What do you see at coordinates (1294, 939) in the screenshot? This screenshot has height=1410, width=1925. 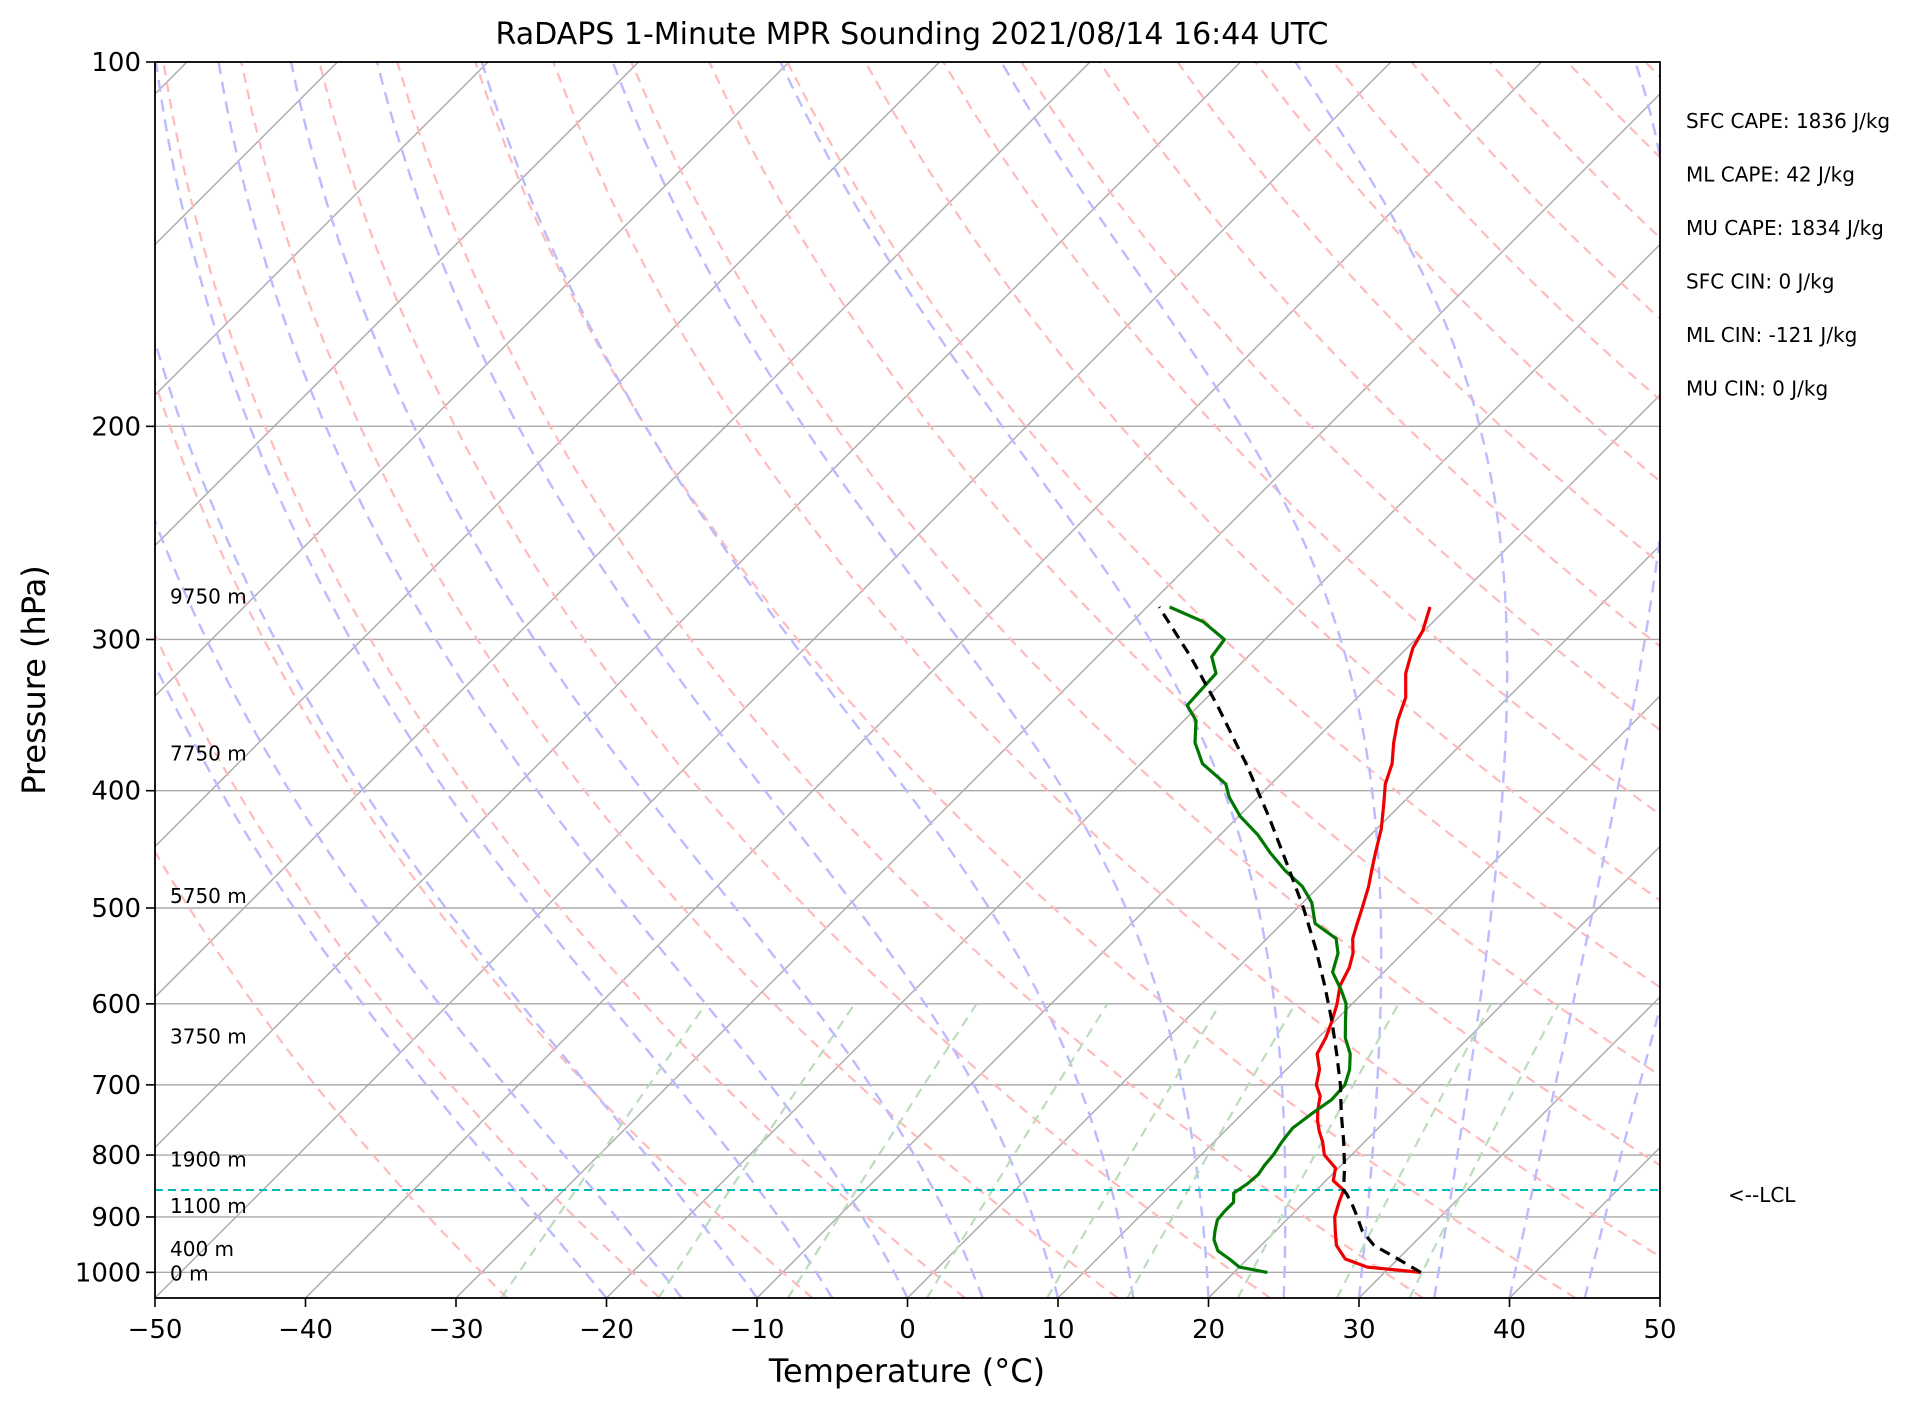 I see `profile-lines` at bounding box center [1294, 939].